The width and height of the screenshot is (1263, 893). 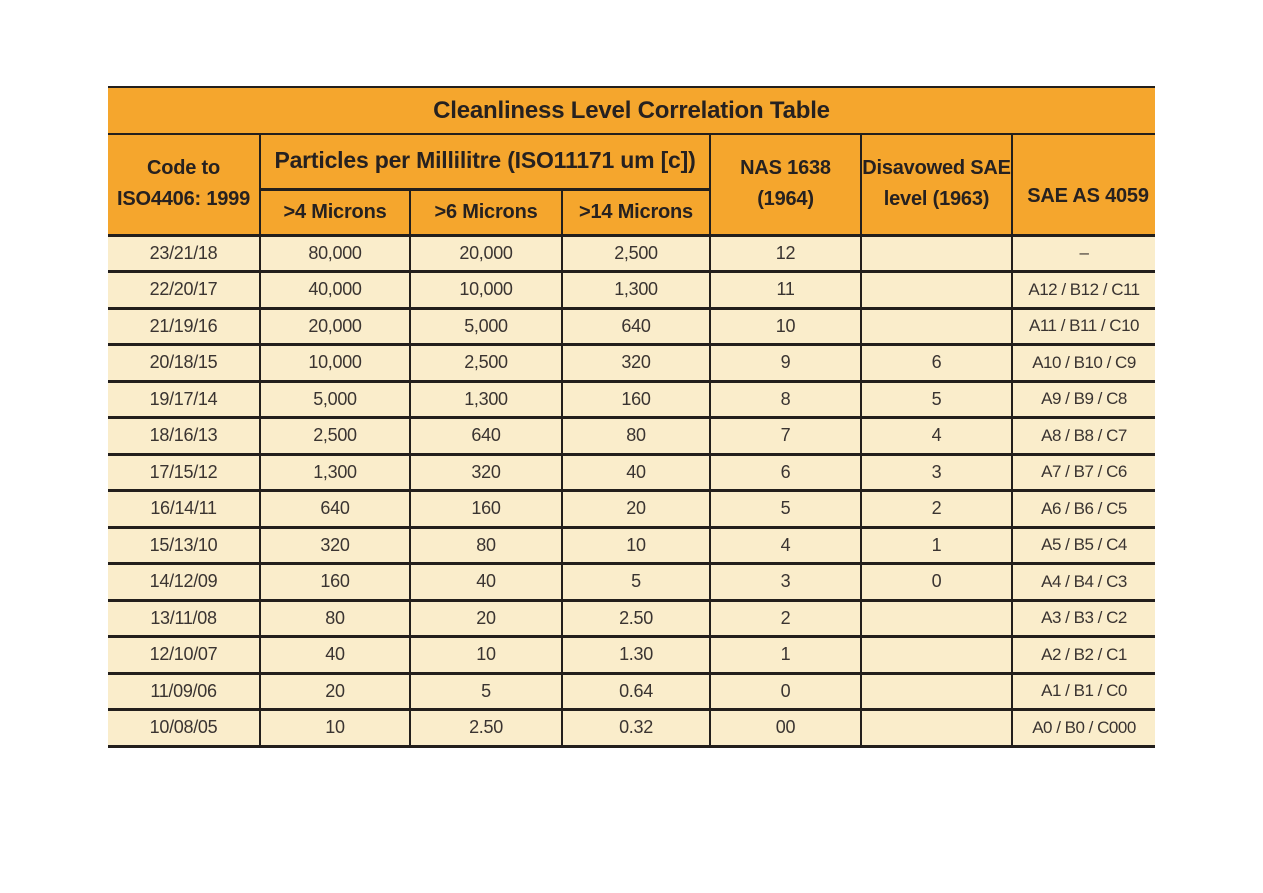 I want to click on cell-particles-4-microns: 320, so click(x=335, y=545).